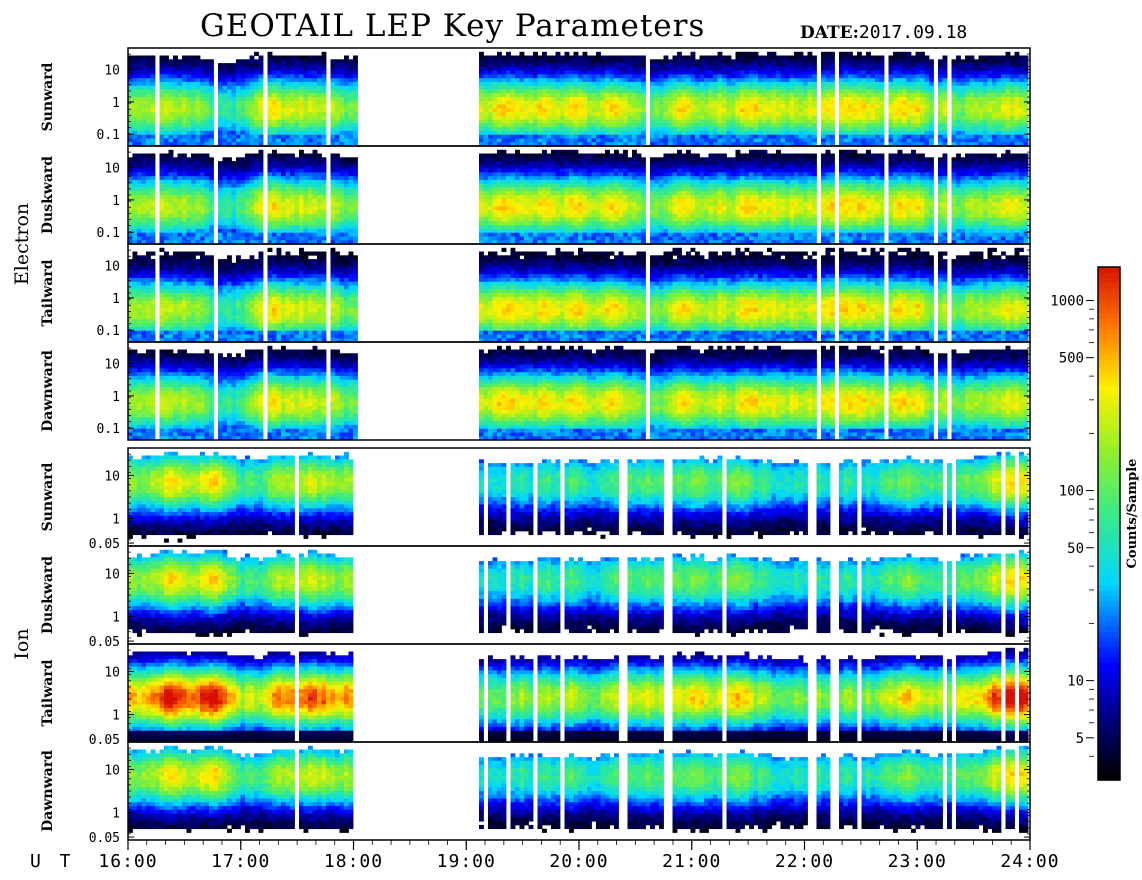 The image size is (1142, 880). I want to click on panel-ion-duskward: 10 1 0.05 Duskward, so click(535, 597).